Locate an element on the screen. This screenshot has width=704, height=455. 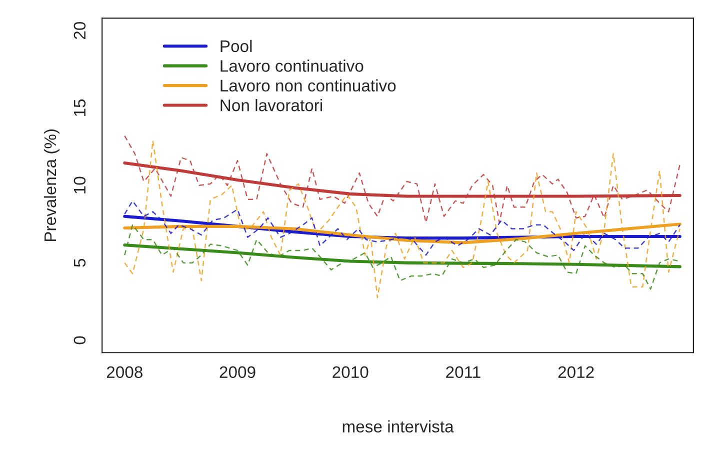
y-tick-label: 20 is located at coordinates (80, 31).